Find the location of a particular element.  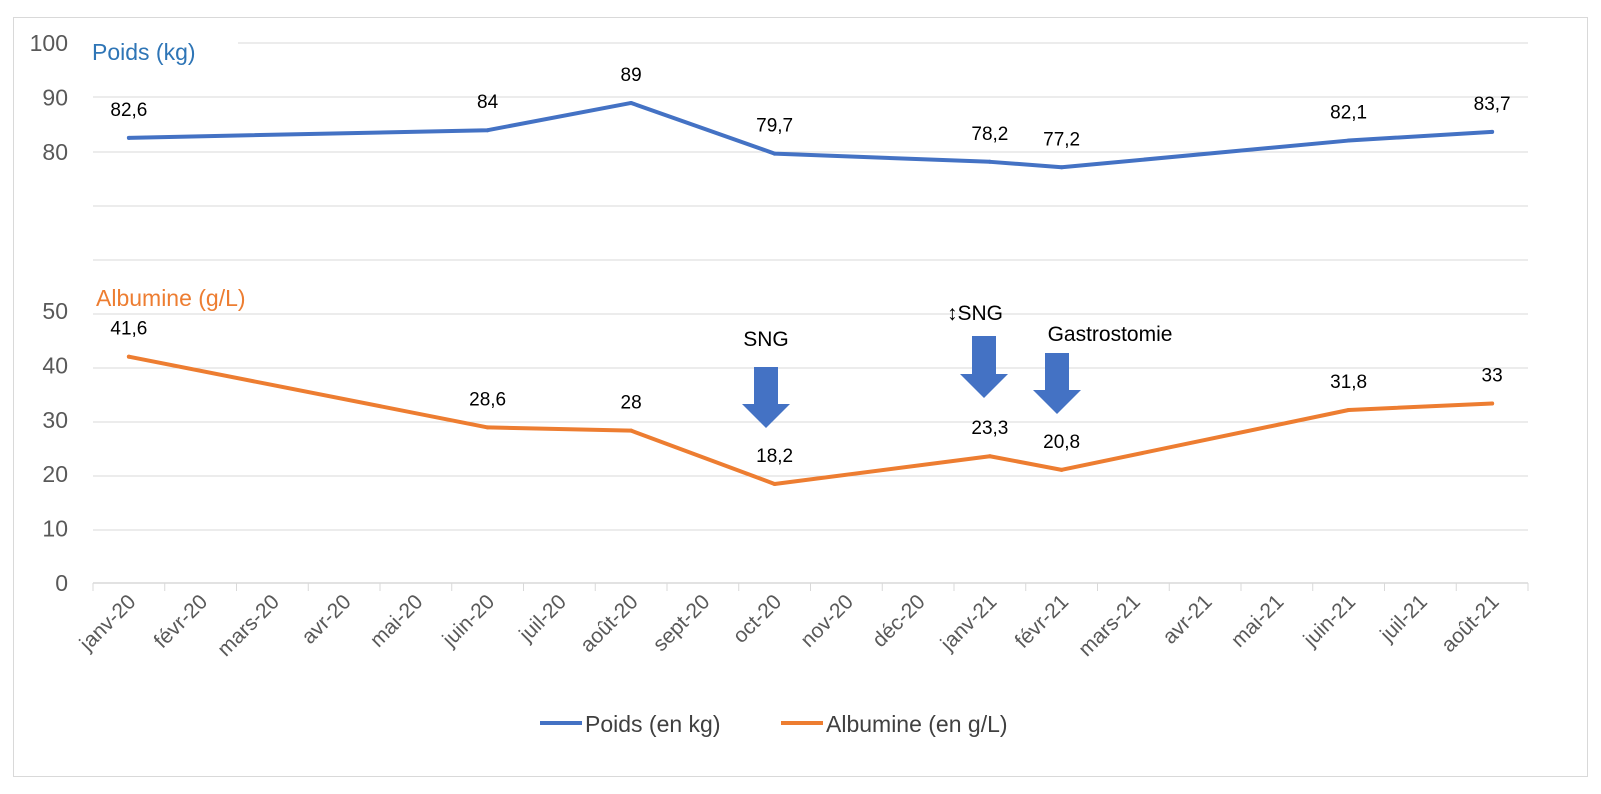

data-label: 18,2 is located at coordinates (774, 456).